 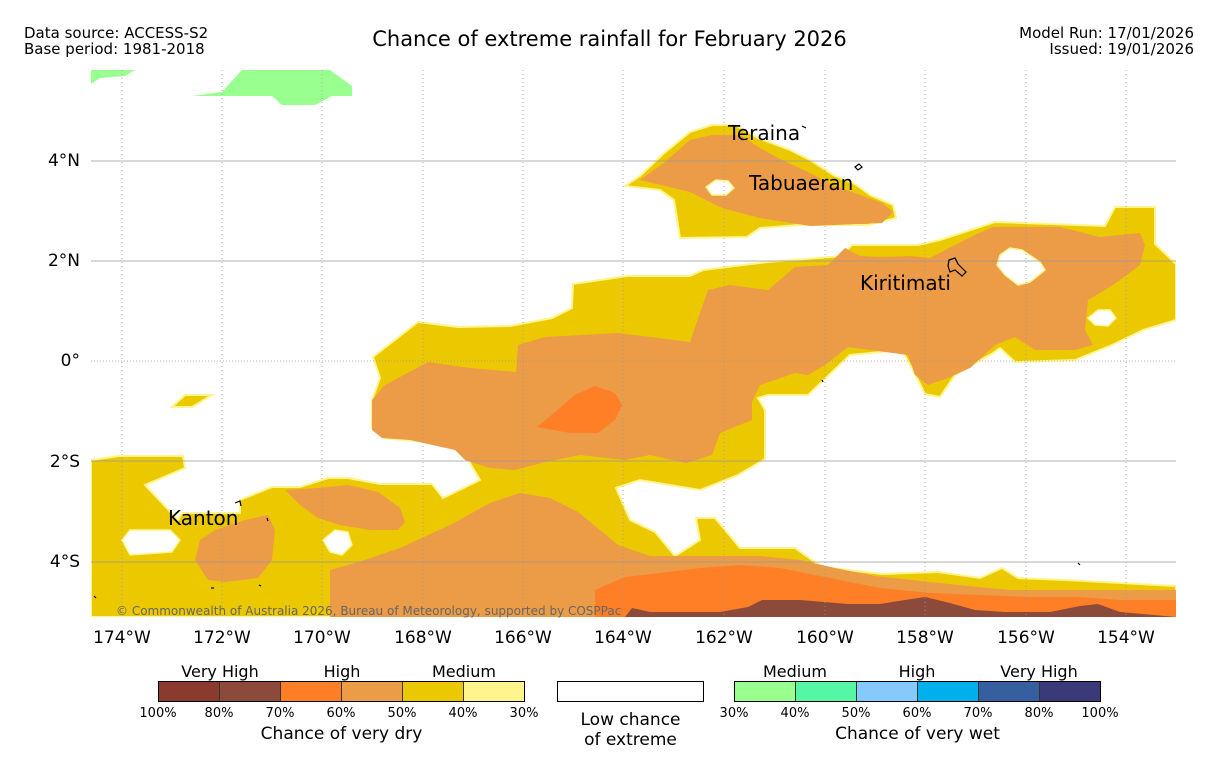 I want to click on legend-wet-medium-label: Medium, so click(x=795, y=671).